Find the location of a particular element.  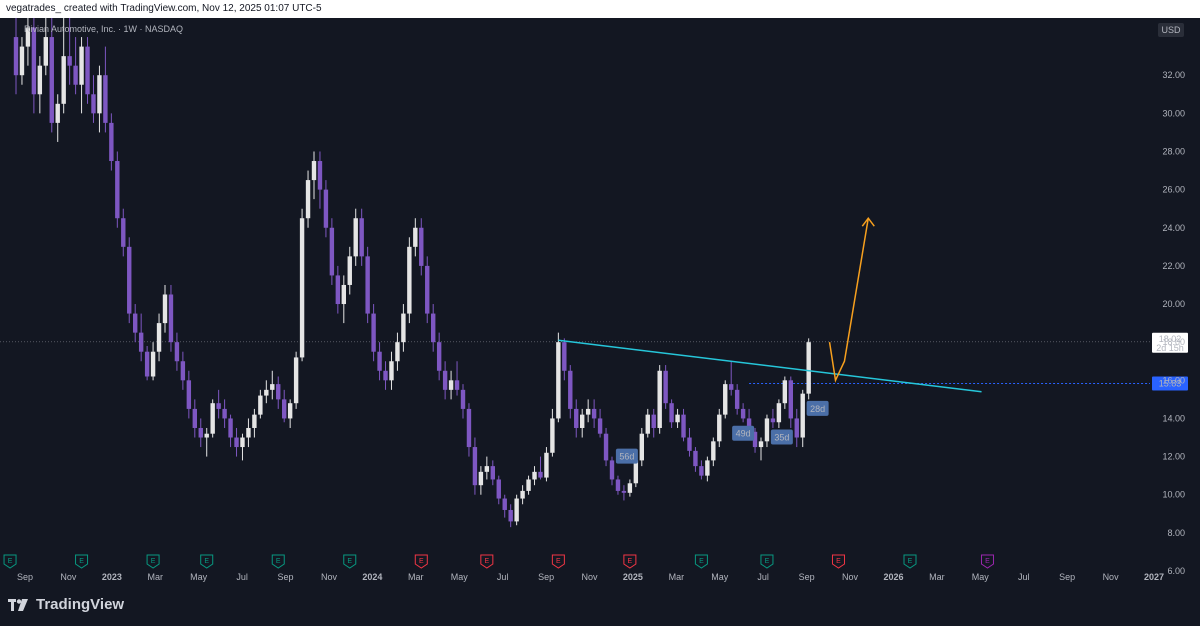

duration-label: 35d is located at coordinates (781, 437).